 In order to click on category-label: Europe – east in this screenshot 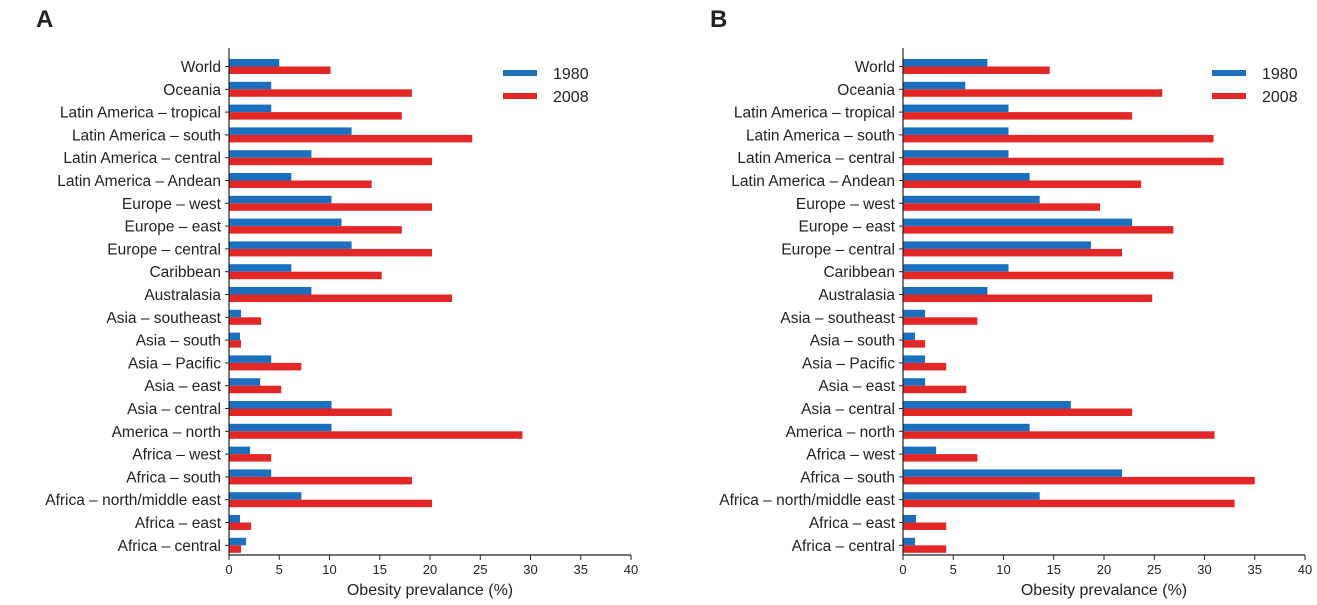, I will do `click(172, 227)`.